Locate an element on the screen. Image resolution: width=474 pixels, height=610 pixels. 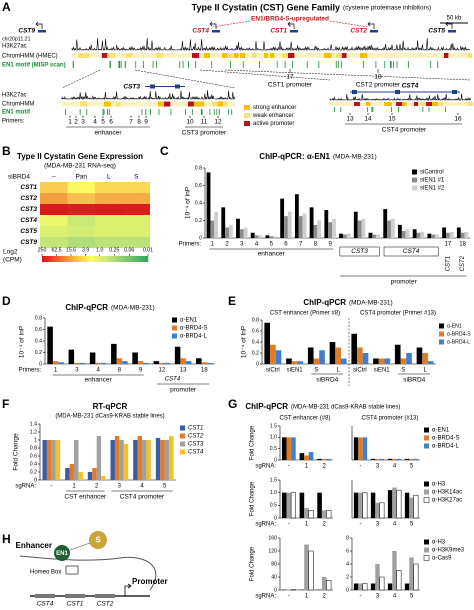
group-label: promoter is located at coordinates (183, 390).